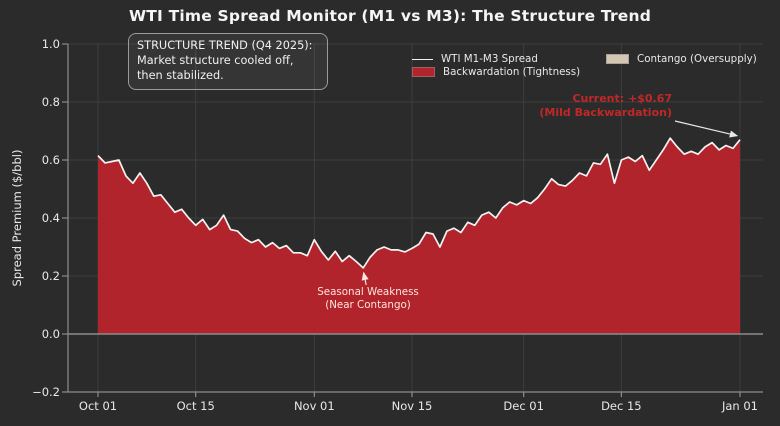  What do you see at coordinates (617, 59) in the screenshot?
I see `legend-contango-swatch` at bounding box center [617, 59].